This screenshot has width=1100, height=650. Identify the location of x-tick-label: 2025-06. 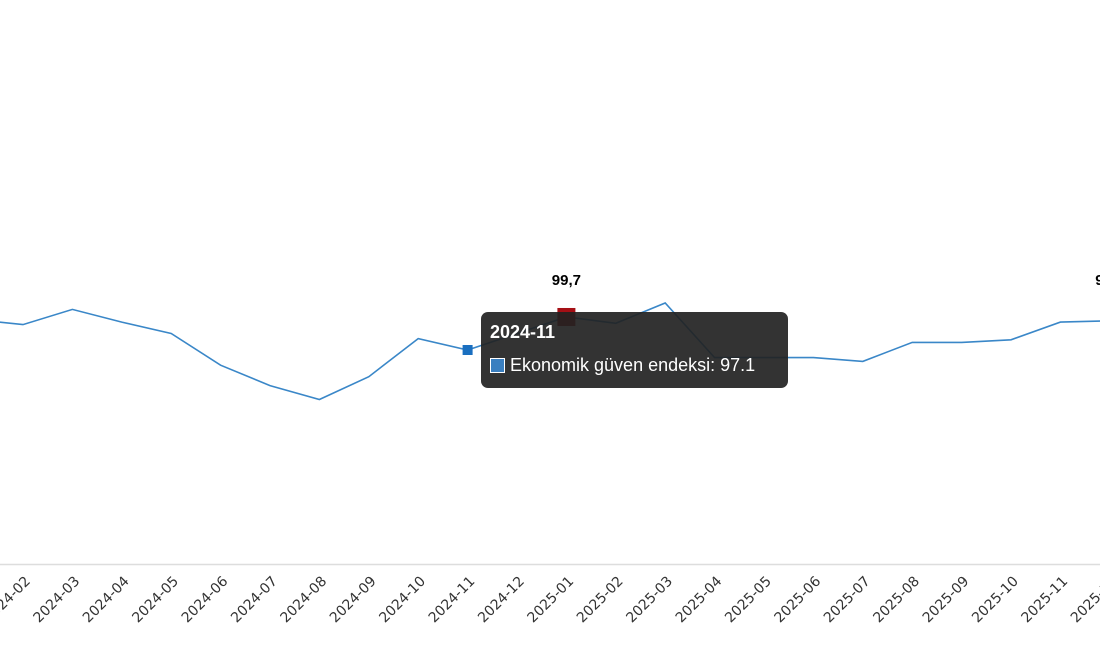
(798, 599).